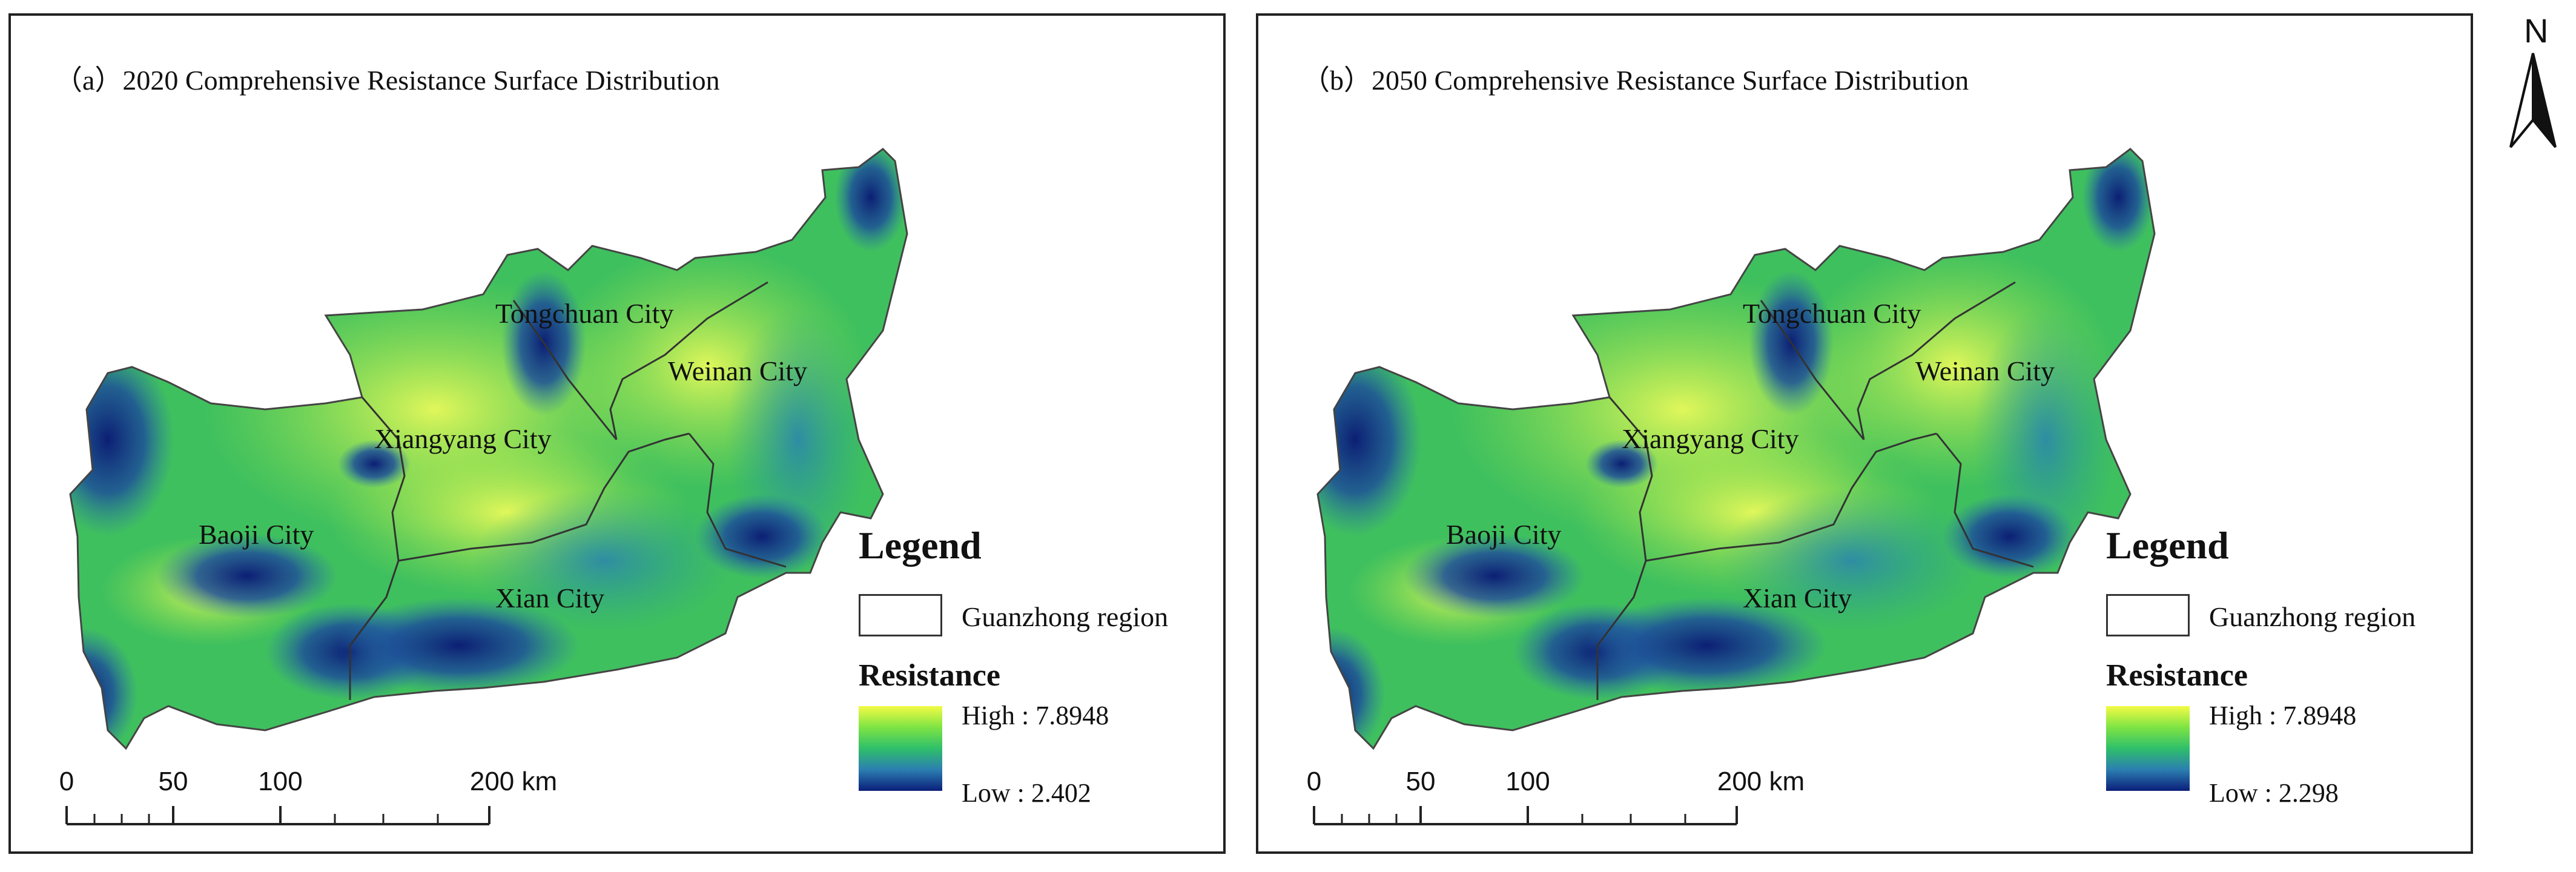 The height and width of the screenshot is (872, 2576). Describe the element at coordinates (2533, 100) in the screenshot. I see `north-arrow-icon` at that location.